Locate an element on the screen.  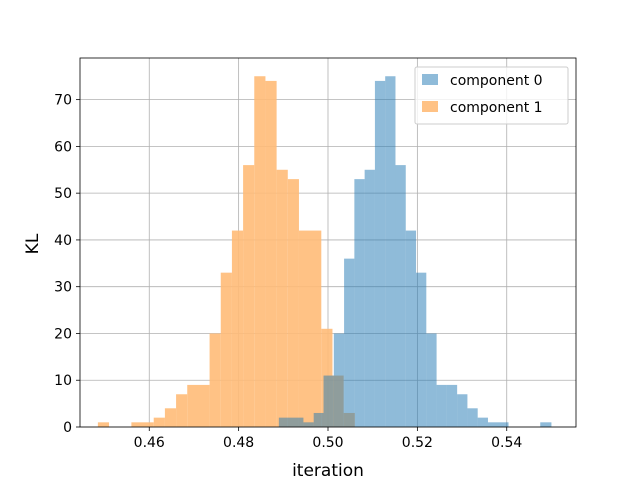
y-tick-label: 0 is located at coordinates (67, 428).